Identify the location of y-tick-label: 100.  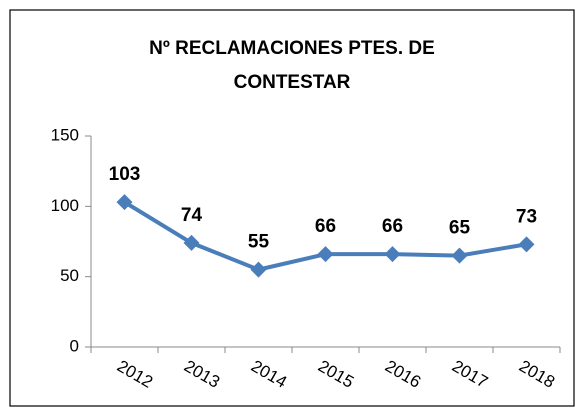
(65, 205).